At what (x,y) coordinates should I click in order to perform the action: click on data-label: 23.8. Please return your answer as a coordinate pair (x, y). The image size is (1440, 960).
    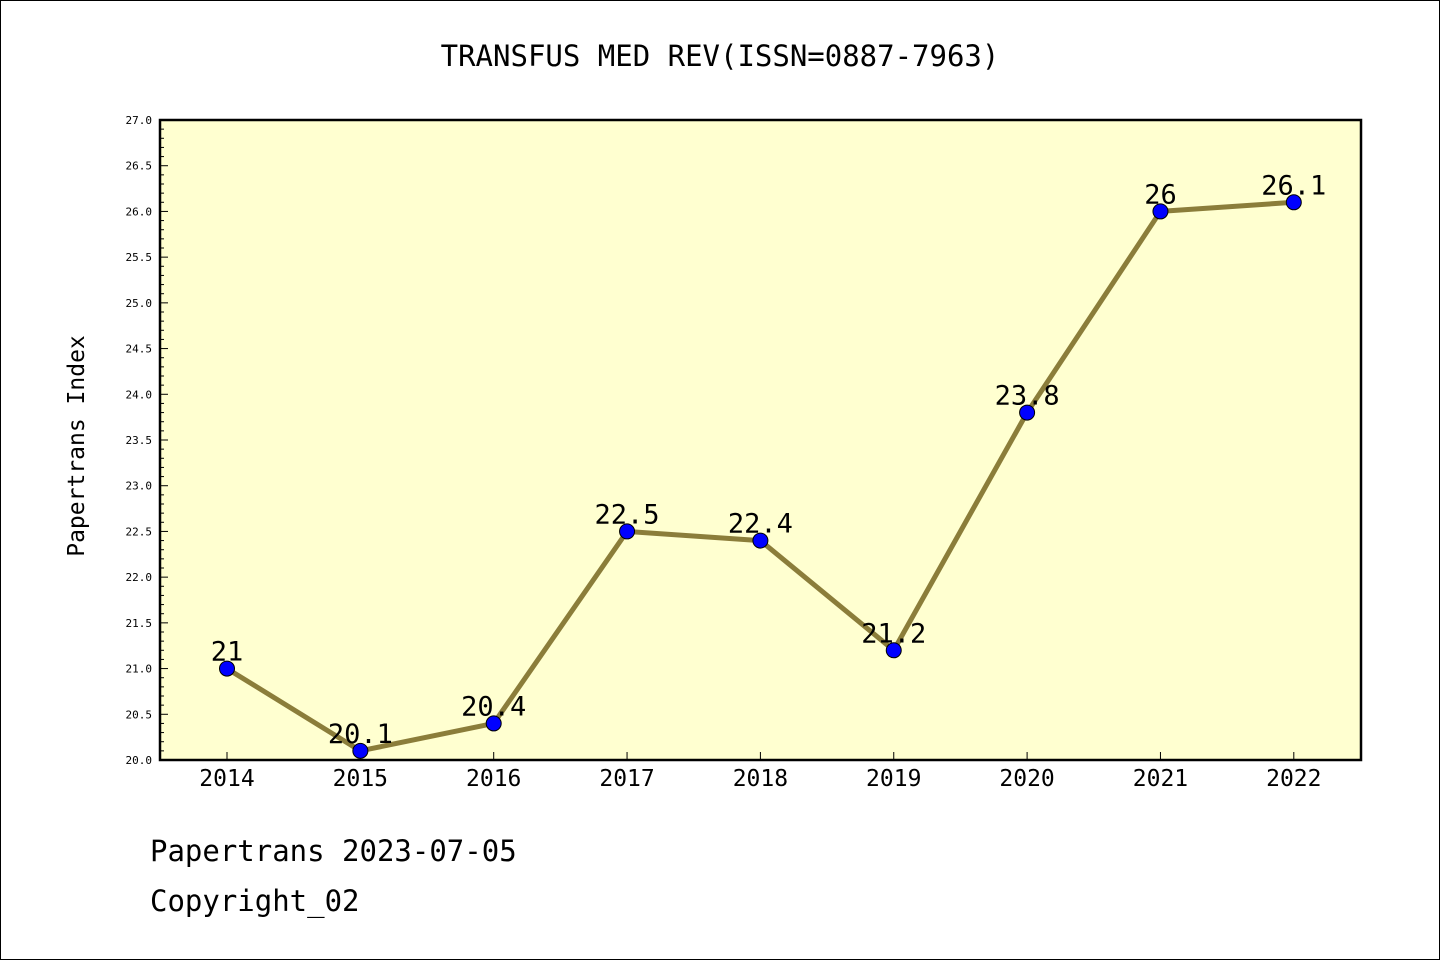
    Looking at the image, I should click on (1027, 396).